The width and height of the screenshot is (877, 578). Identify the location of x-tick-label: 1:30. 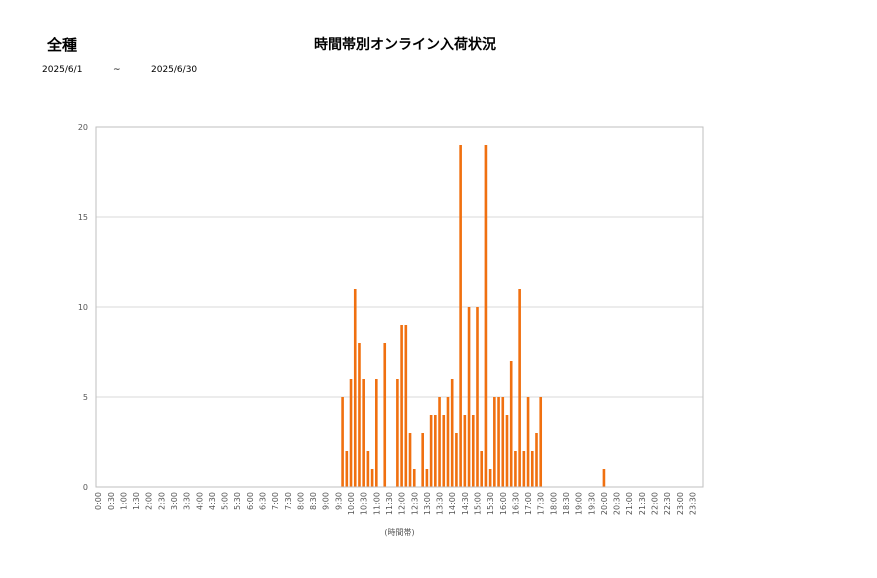
(136, 501).